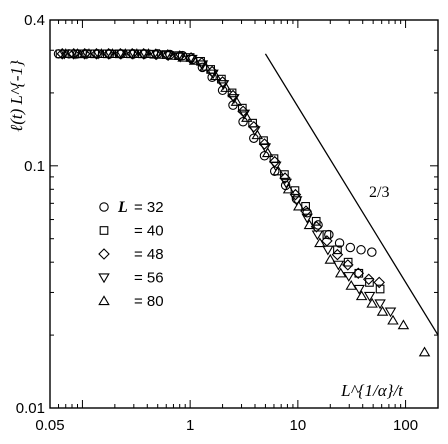  Describe the element at coordinates (34, 166) in the screenshot. I see `y-tick-label: 0.1` at that location.